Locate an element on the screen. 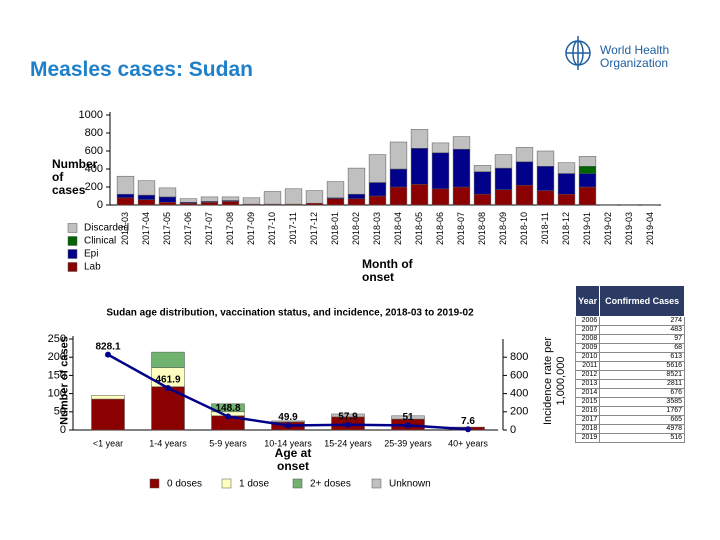 The image size is (720, 540). table-cell: 2018 is located at coordinates (587, 429).